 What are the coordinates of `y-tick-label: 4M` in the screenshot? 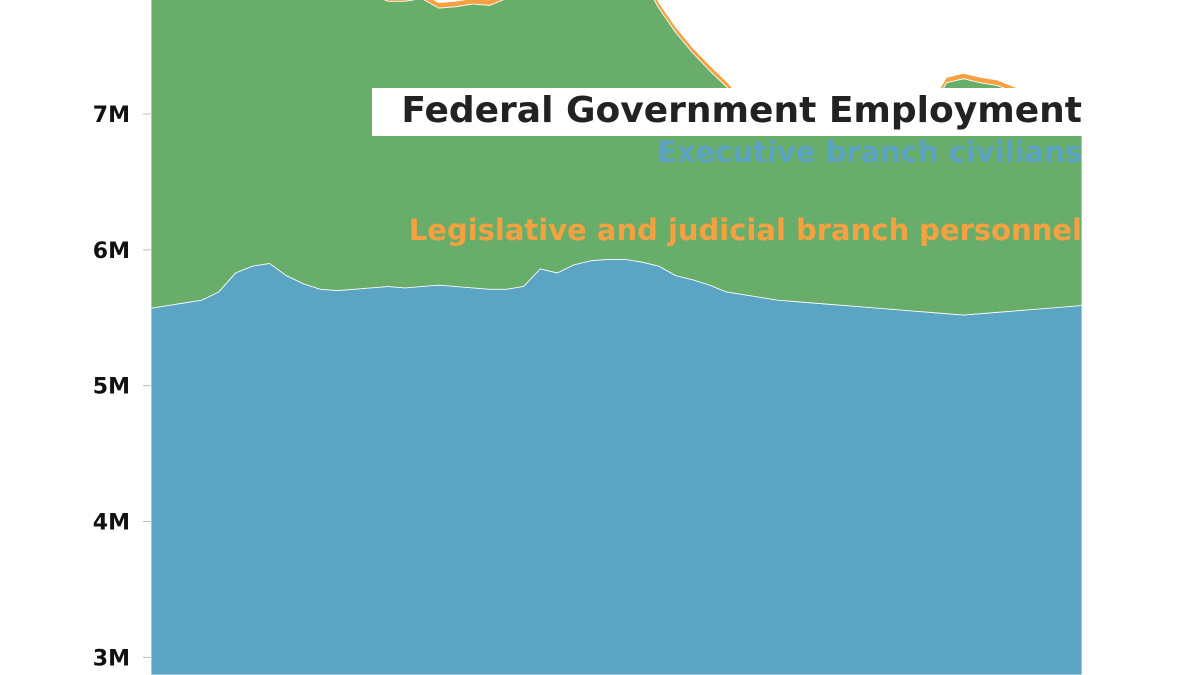 It's located at (111, 523).